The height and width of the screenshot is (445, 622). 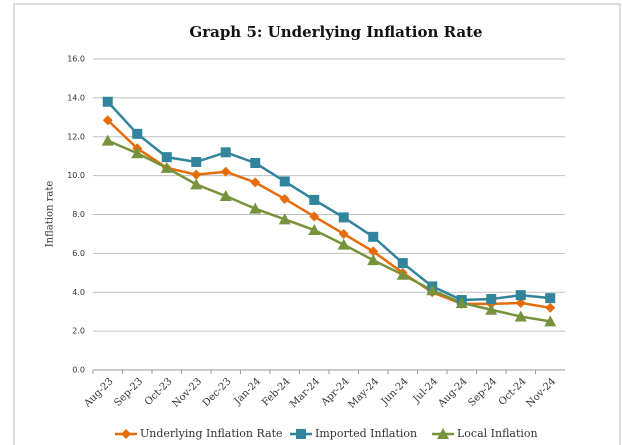 I want to click on x-tick-label: Aug-24, so click(x=453, y=393).